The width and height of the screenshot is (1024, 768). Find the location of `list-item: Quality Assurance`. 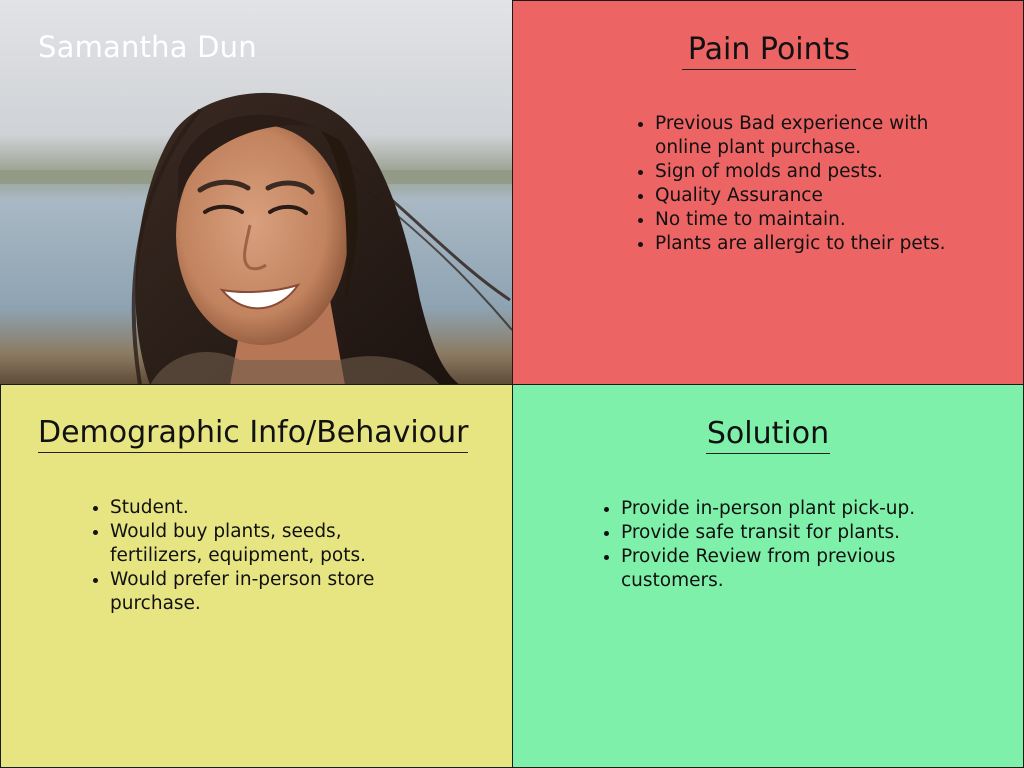

list-item: Quality Assurance is located at coordinates (820, 196).